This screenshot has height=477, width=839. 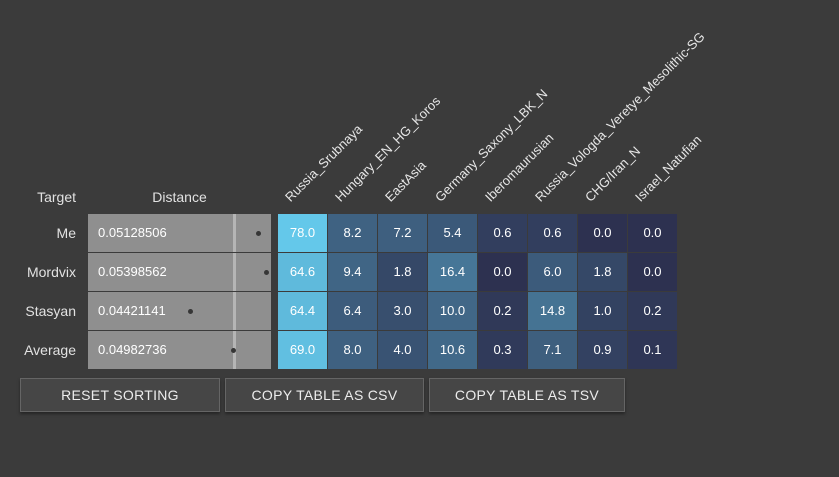 I want to click on heat-cell: 5.4, so click(x=452, y=233).